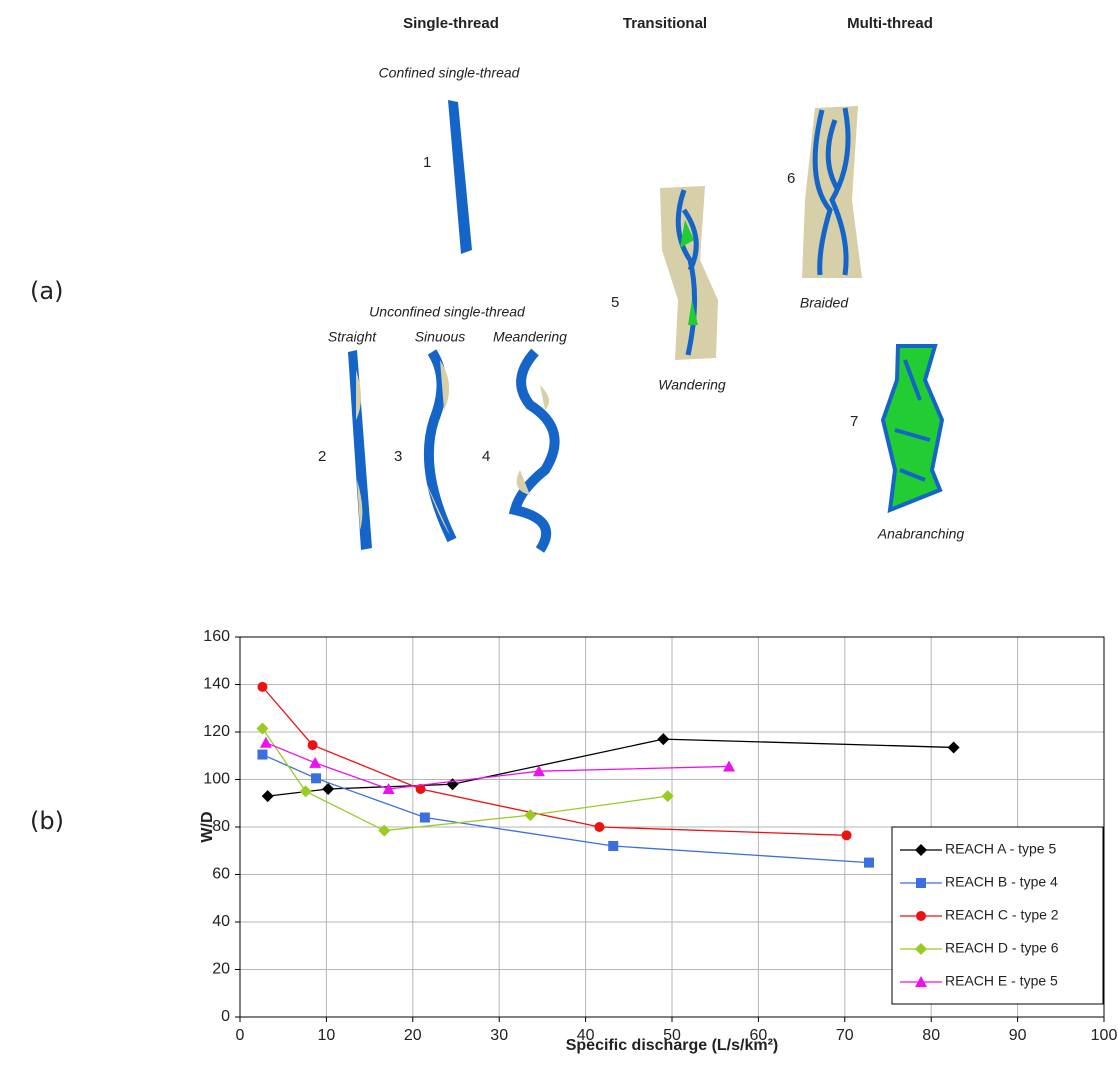  Describe the element at coordinates (221, 921) in the screenshot. I see `y-tick-label: 40` at that location.